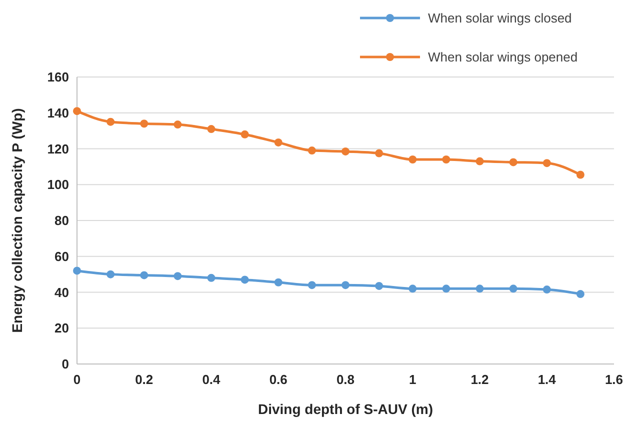  What do you see at coordinates (77, 379) in the screenshot?
I see `x-tick-label: 0` at bounding box center [77, 379].